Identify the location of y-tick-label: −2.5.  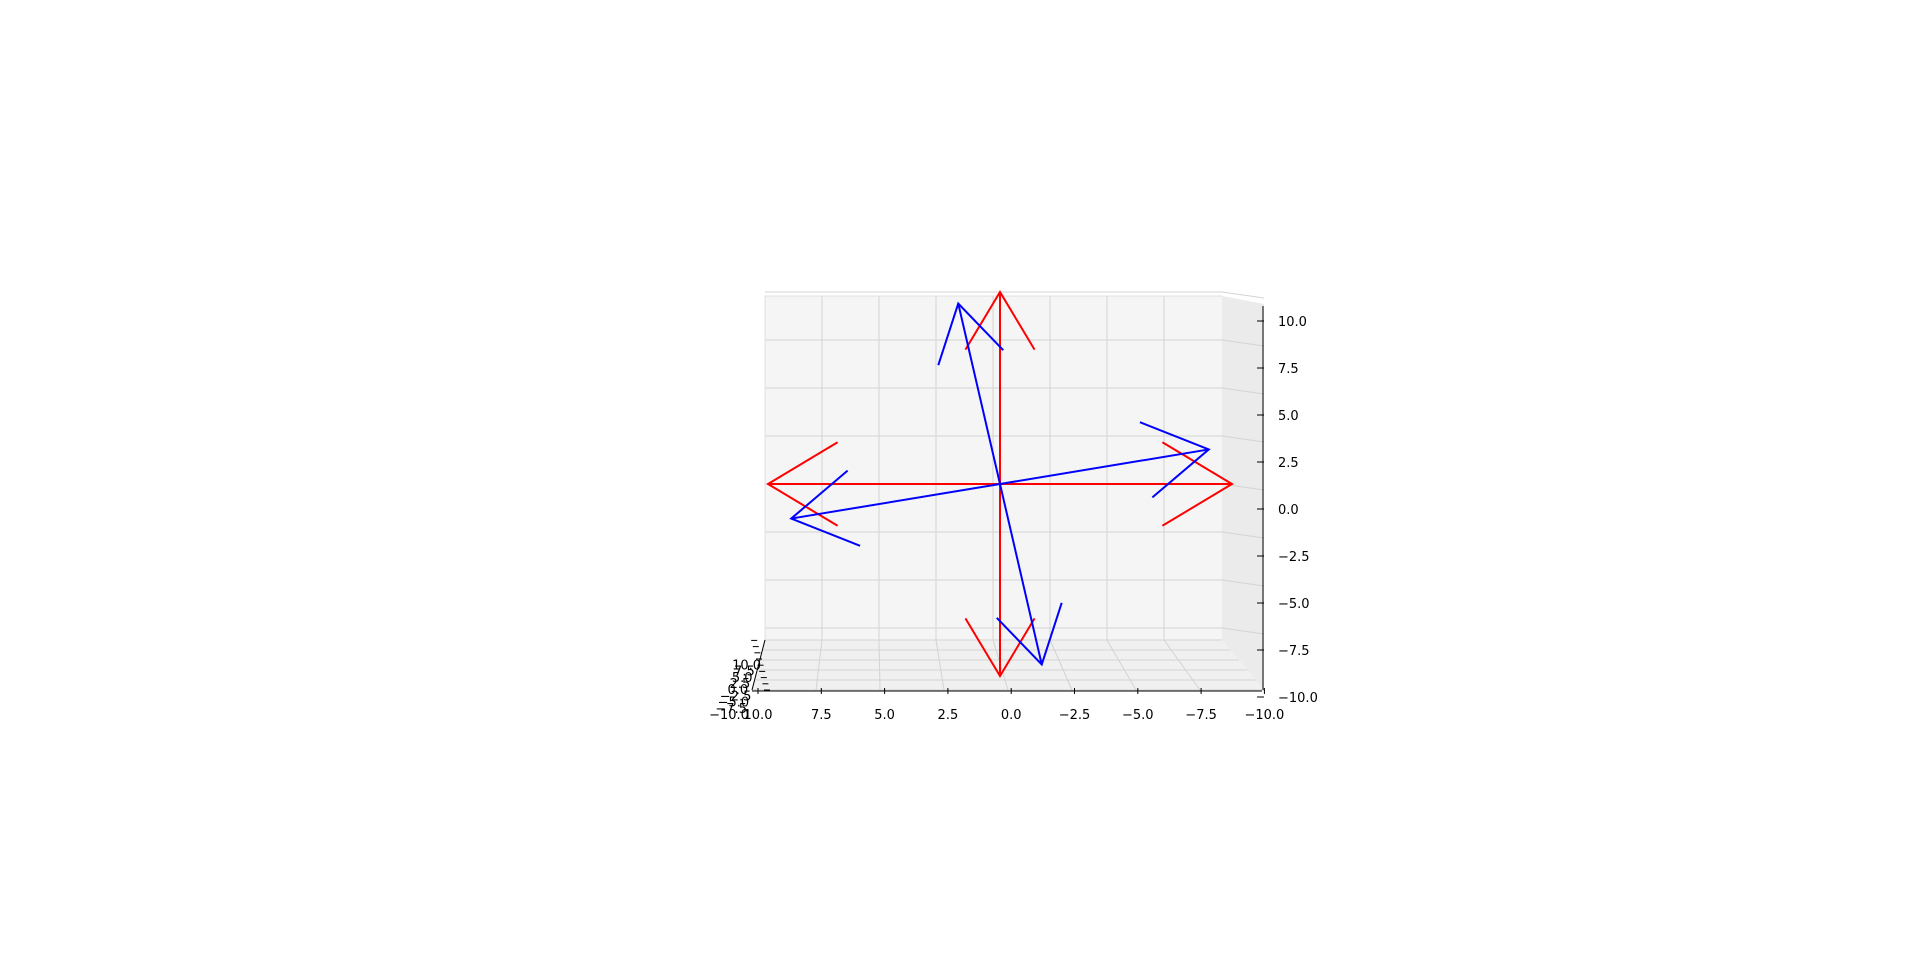
(736, 696).